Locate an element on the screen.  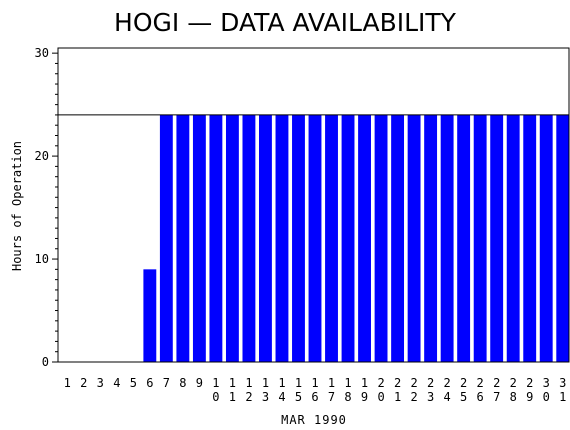
x-tick-label: 6 is located at coordinates (149, 383).